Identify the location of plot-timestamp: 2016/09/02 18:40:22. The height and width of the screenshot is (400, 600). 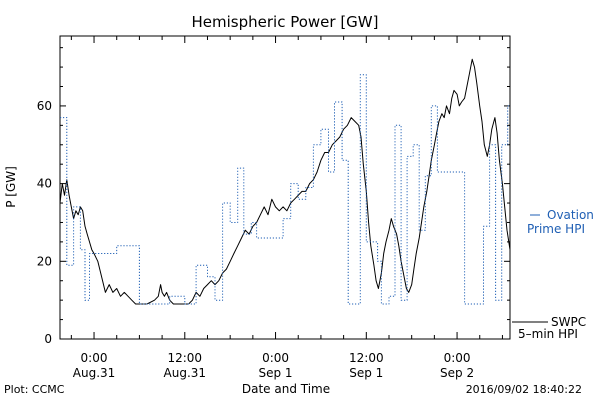
(524, 389).